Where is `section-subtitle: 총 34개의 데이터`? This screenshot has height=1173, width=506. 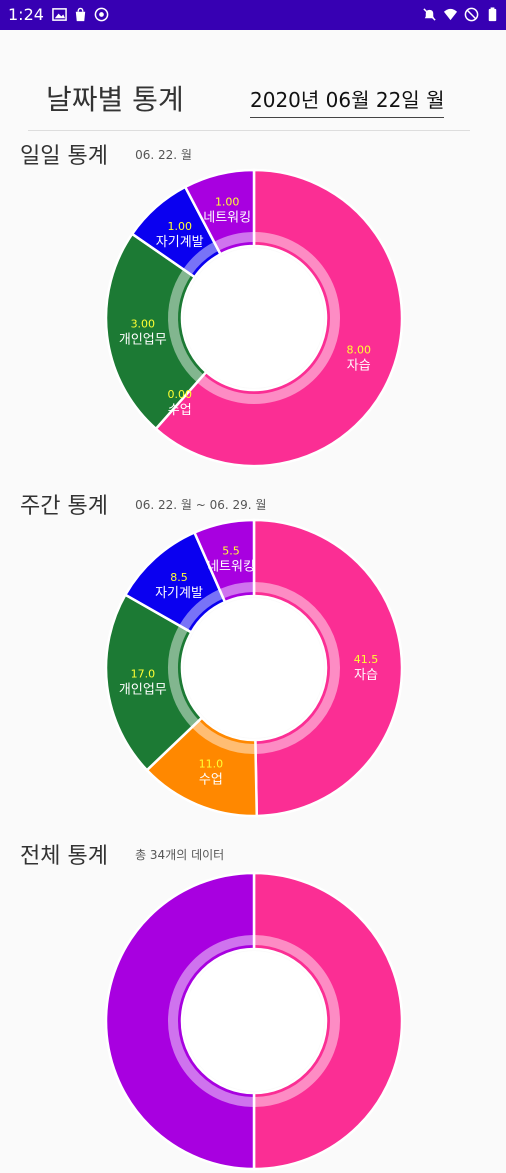
section-subtitle: 총 34개의 데이터 is located at coordinates (180, 854).